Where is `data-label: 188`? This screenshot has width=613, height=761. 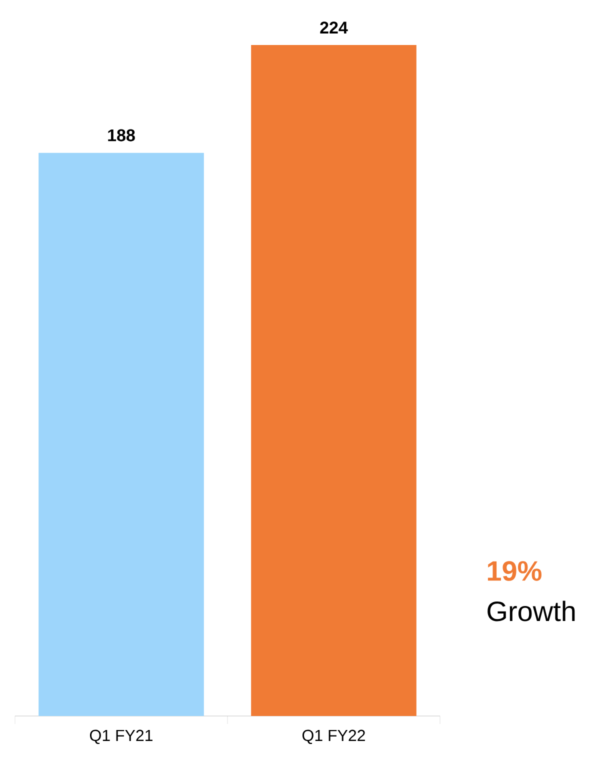 data-label: 188 is located at coordinates (121, 135).